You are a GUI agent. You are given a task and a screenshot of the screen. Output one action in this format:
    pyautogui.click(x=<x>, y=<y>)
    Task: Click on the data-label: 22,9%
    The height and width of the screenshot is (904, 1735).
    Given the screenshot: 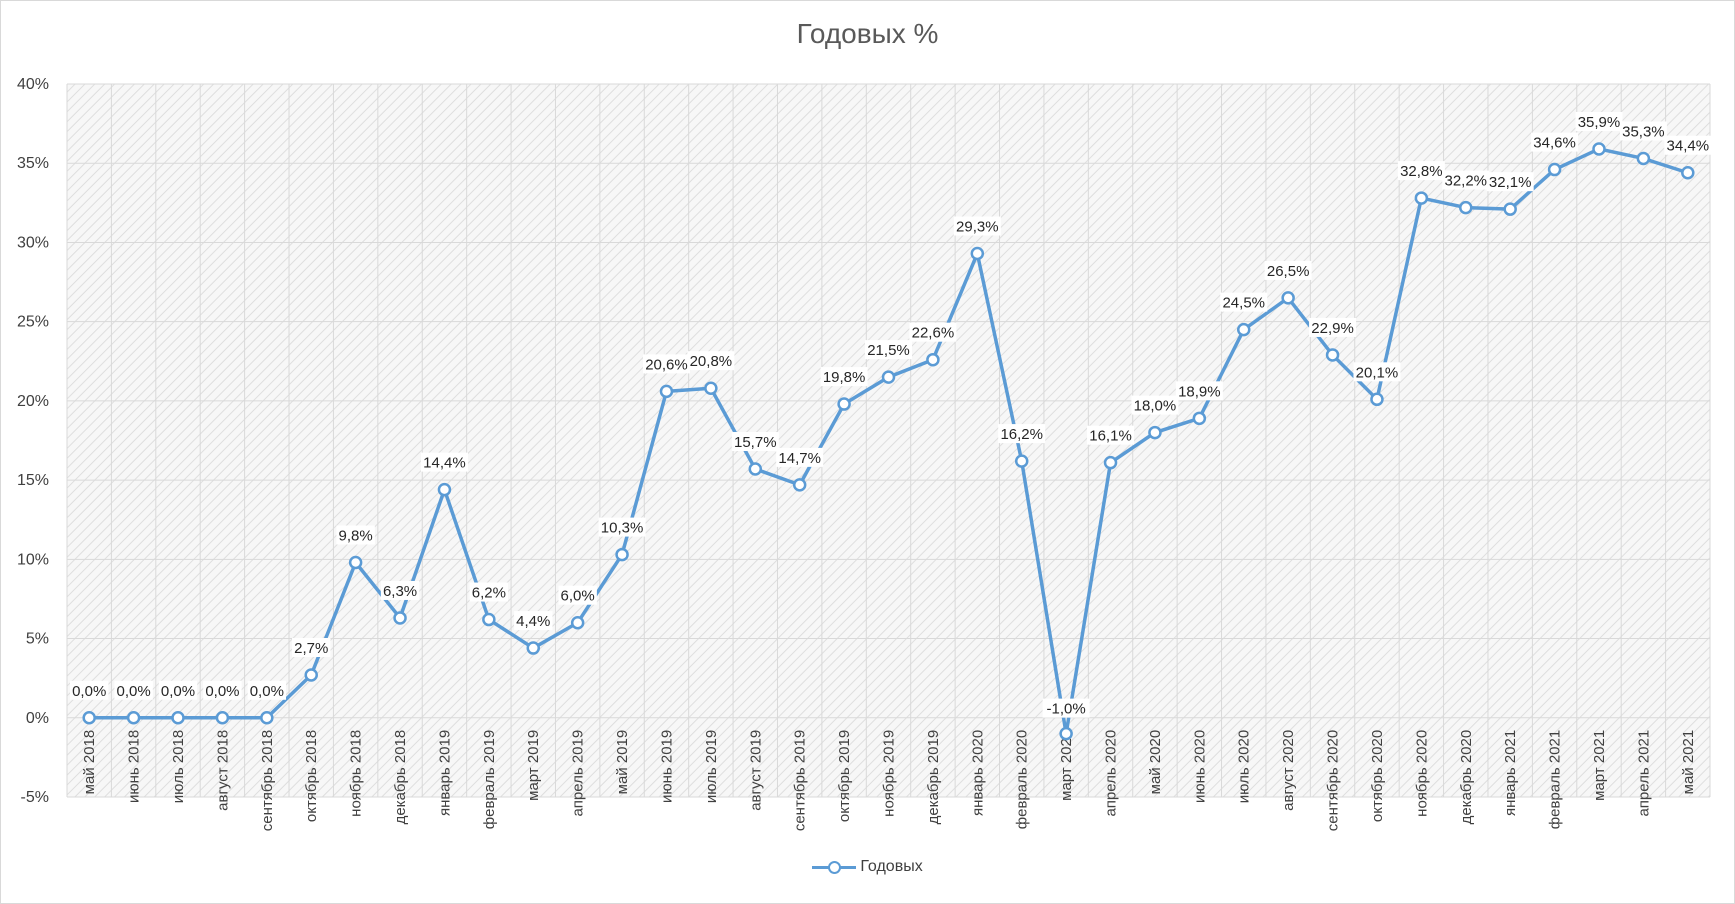 What is the action you would take?
    pyautogui.click(x=1333, y=327)
    